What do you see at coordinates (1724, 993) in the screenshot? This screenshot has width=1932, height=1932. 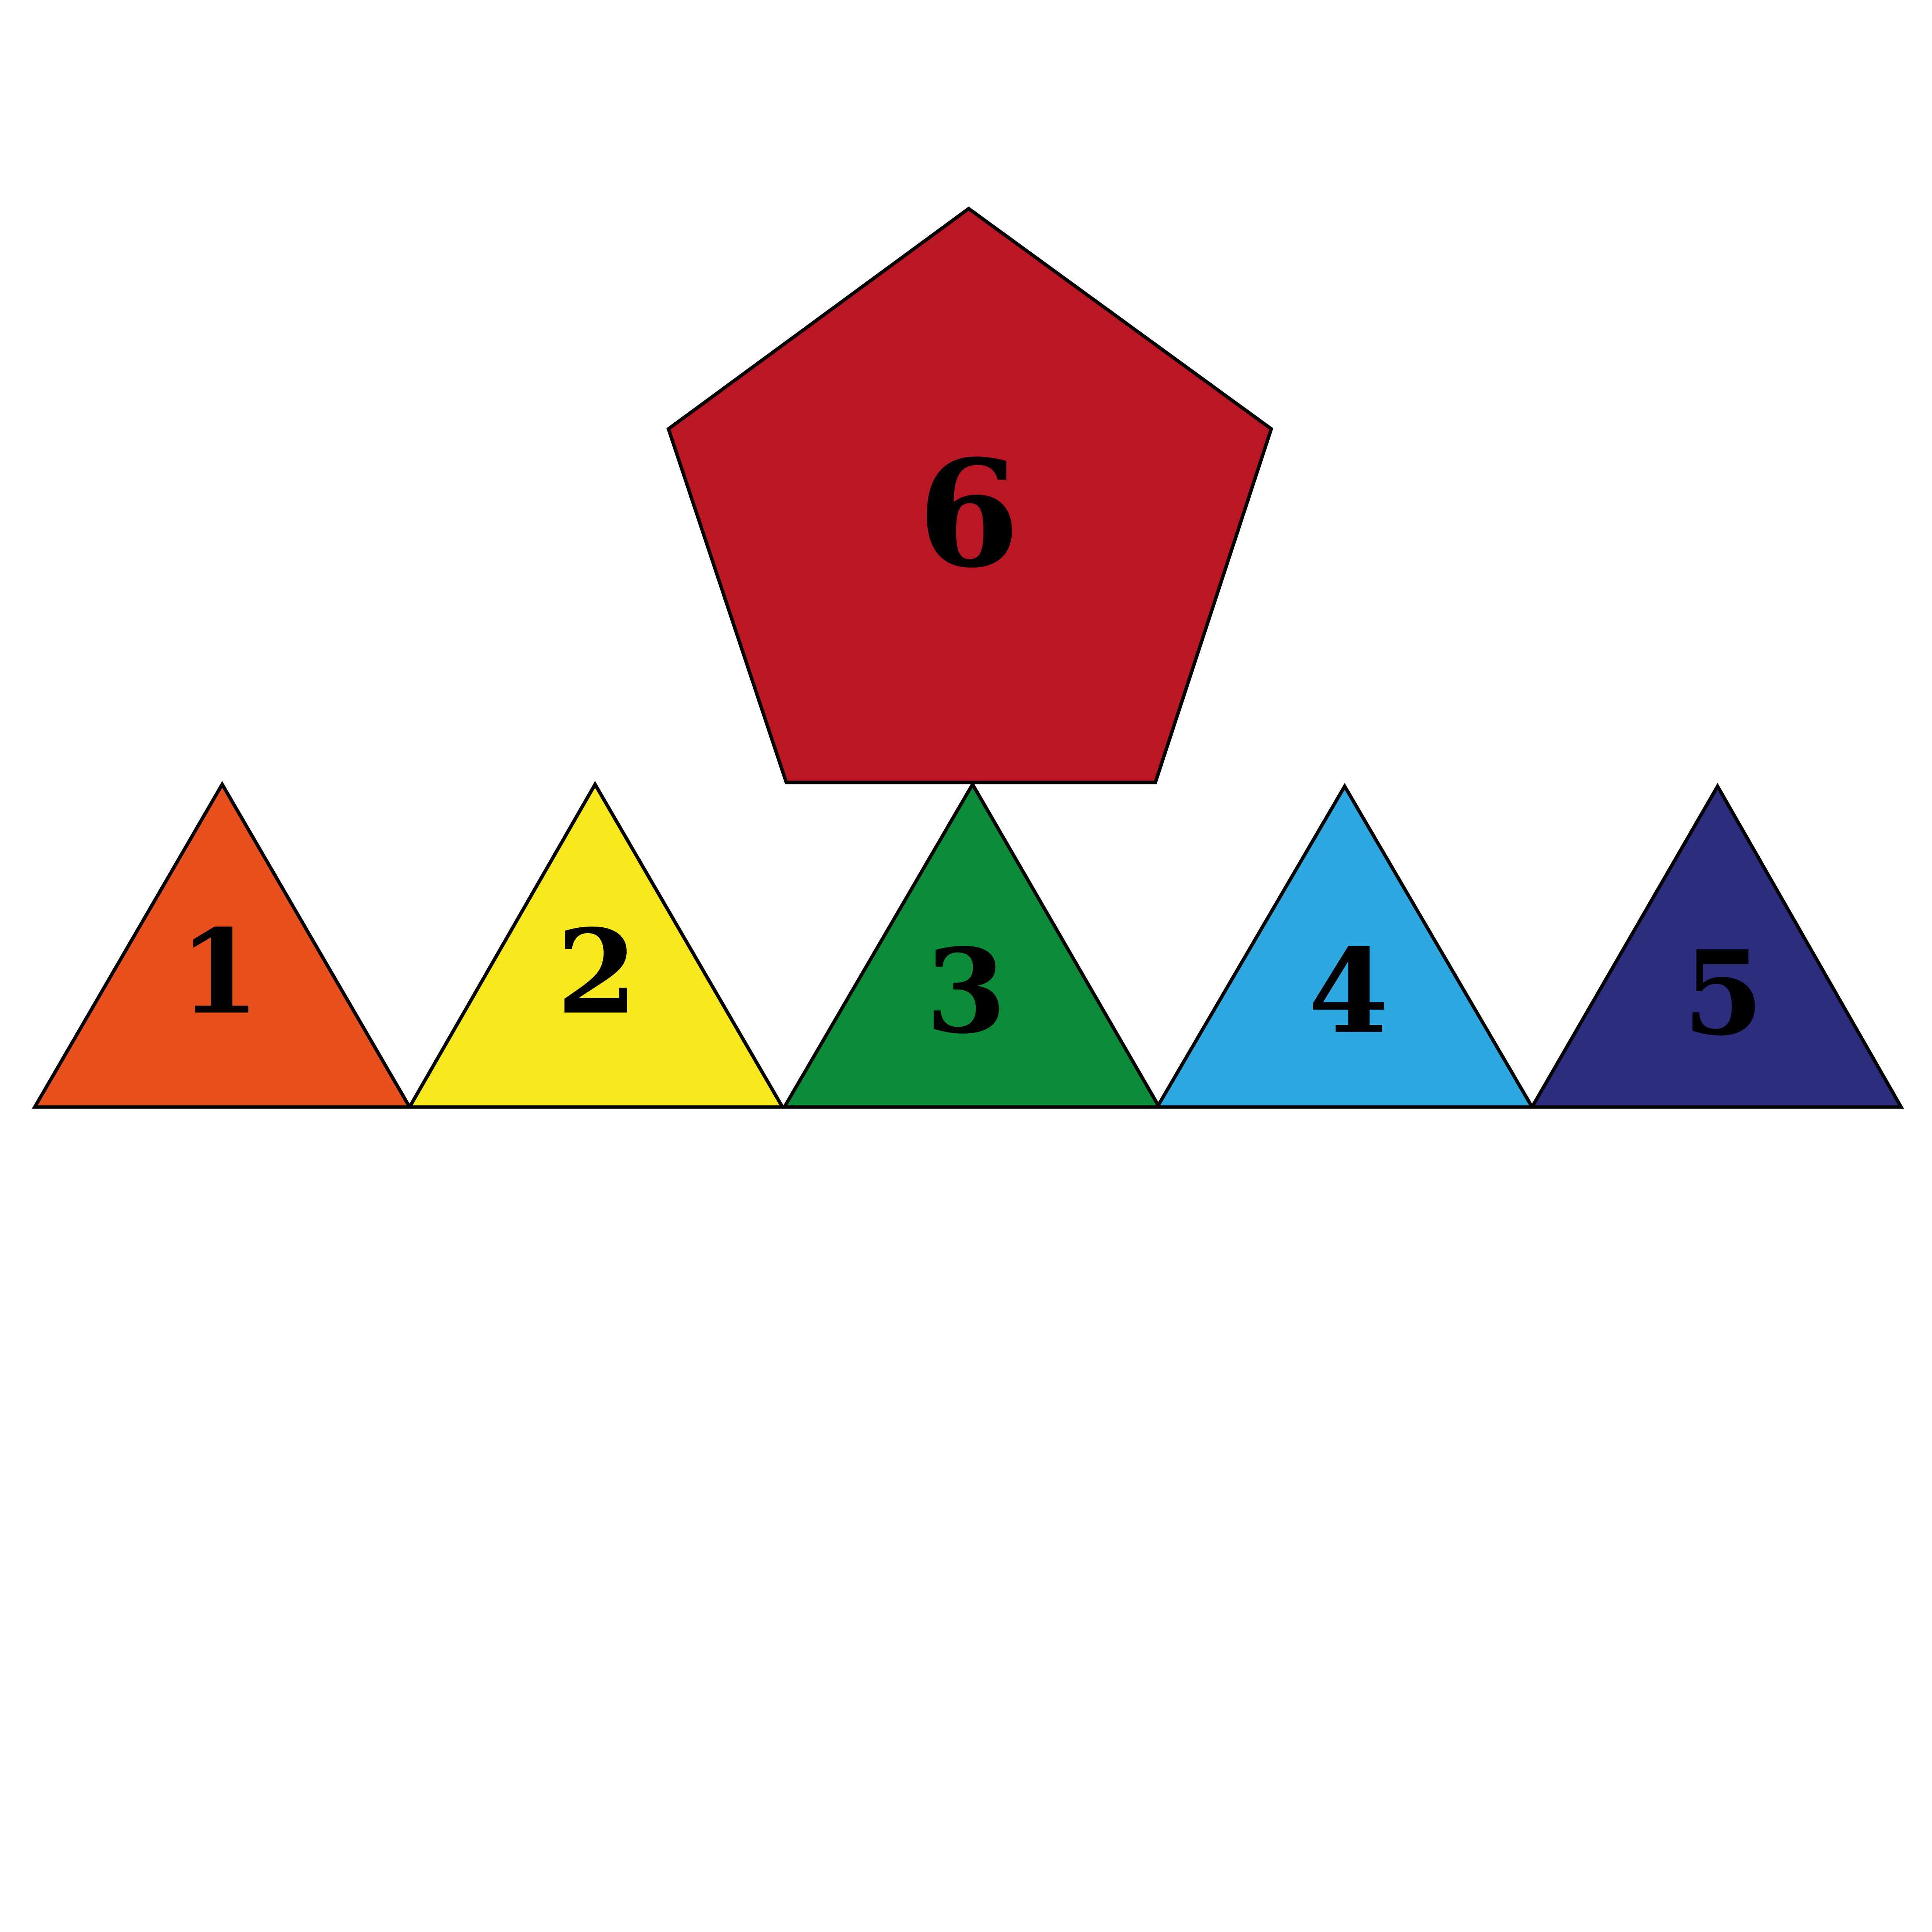 I see `triangle-5-label: 5` at bounding box center [1724, 993].